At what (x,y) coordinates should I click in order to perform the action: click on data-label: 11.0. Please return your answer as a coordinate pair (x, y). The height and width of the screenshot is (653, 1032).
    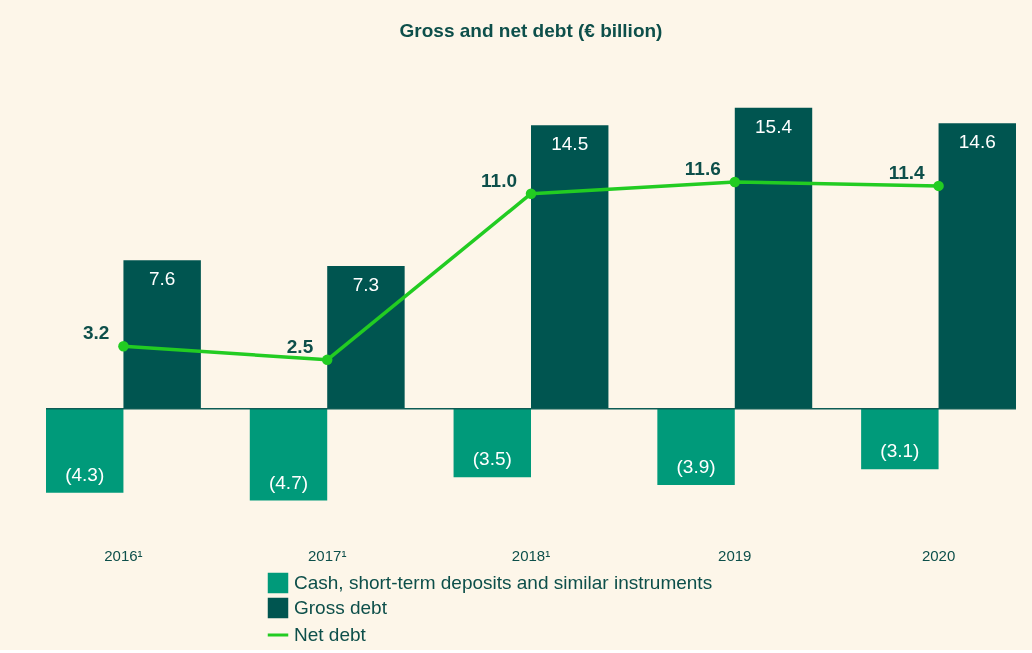
    Looking at the image, I should click on (499, 180).